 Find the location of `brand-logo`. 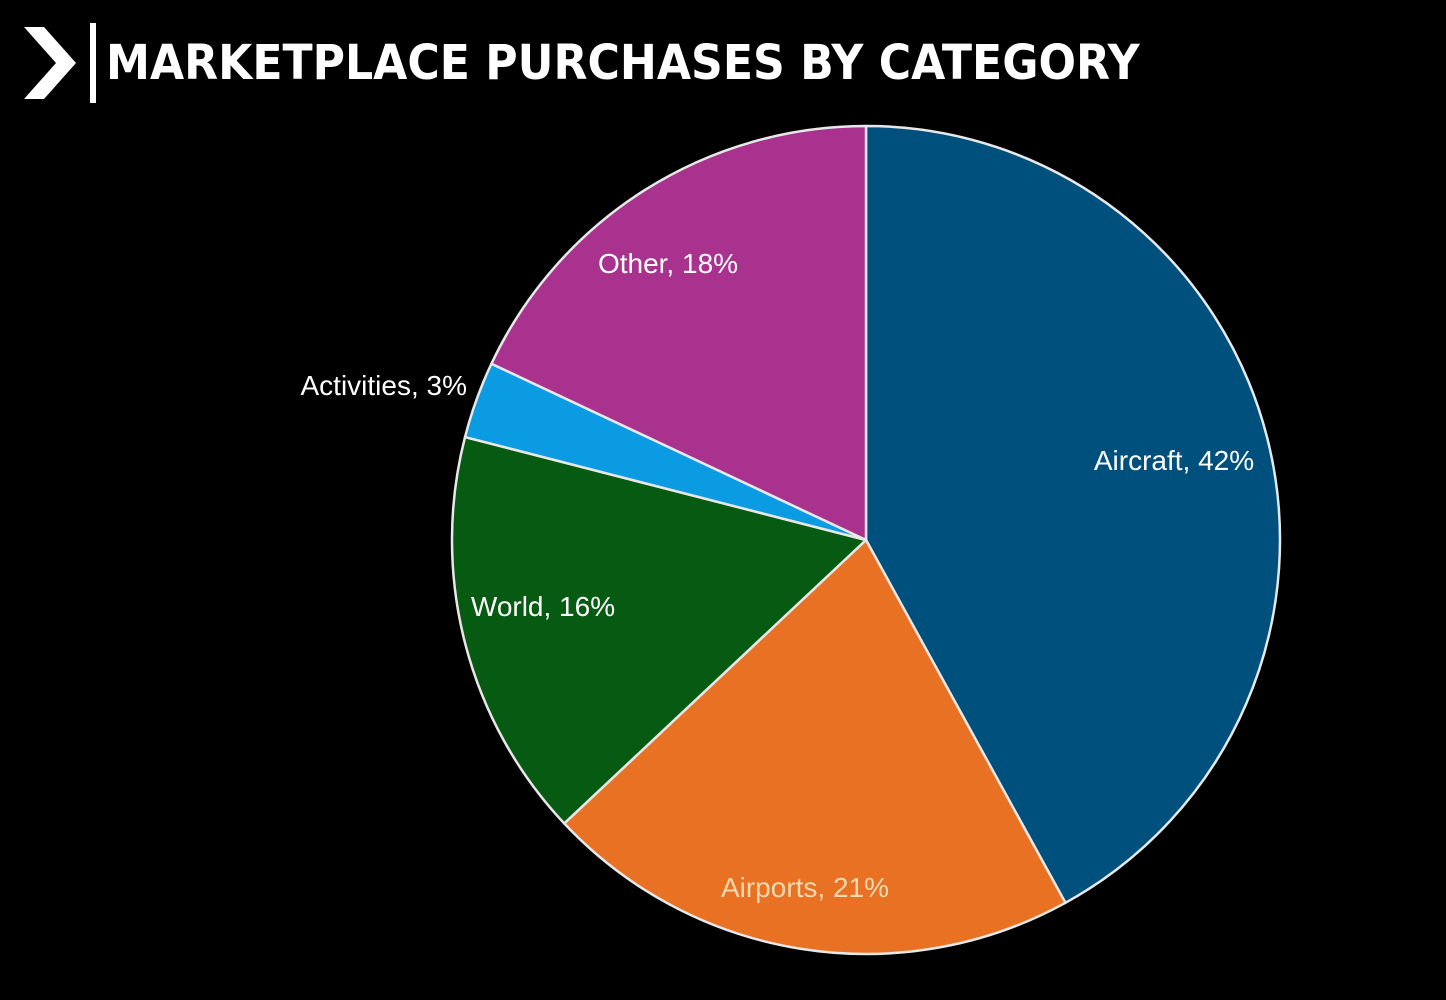

brand-logo is located at coordinates (59, 63).